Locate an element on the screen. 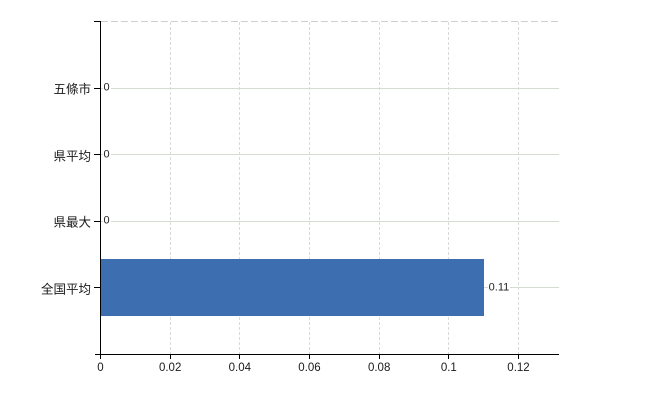 The image size is (650, 400). category-label: 県平均 is located at coordinates (72, 156).